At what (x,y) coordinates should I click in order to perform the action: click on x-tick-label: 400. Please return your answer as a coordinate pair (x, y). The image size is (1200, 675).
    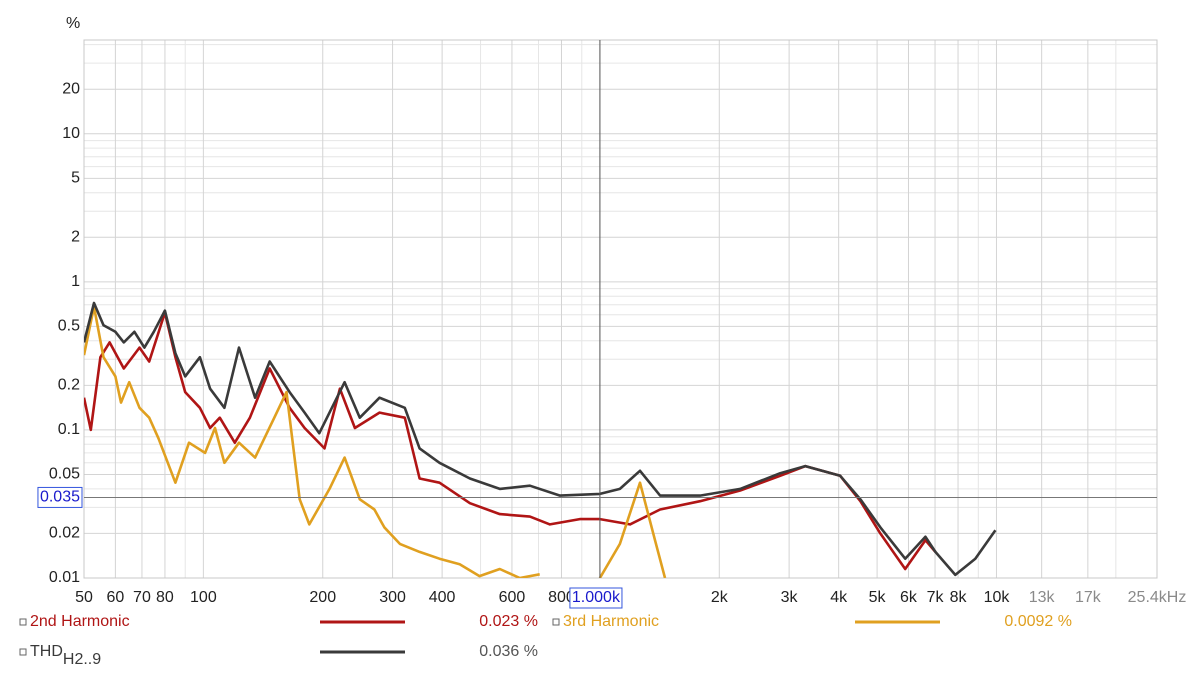
    Looking at the image, I should click on (442, 597).